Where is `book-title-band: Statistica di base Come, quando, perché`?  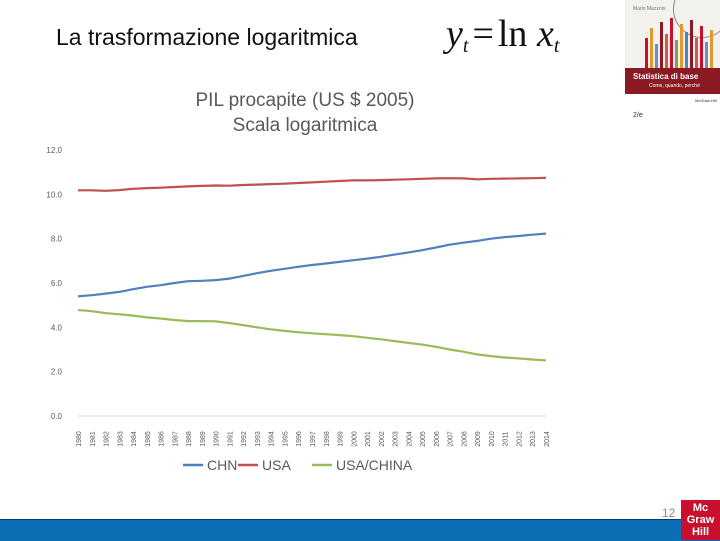 book-title-band: Statistica di base Come, quando, perché is located at coordinates (672, 81).